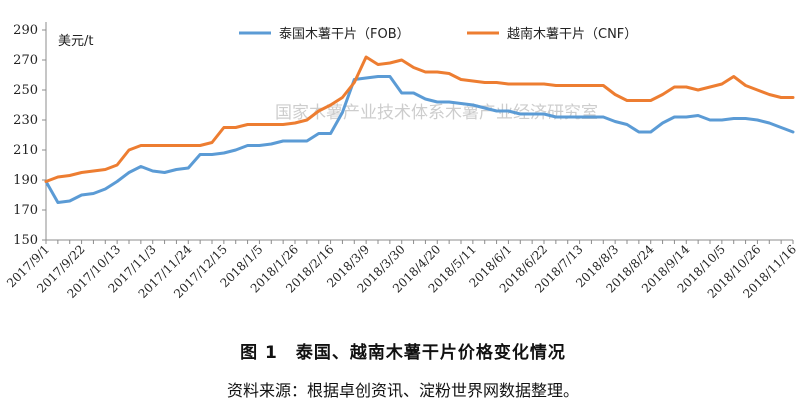 The height and width of the screenshot is (413, 806). I want to click on y-axis-unit-label: 美元/t, so click(75, 41).